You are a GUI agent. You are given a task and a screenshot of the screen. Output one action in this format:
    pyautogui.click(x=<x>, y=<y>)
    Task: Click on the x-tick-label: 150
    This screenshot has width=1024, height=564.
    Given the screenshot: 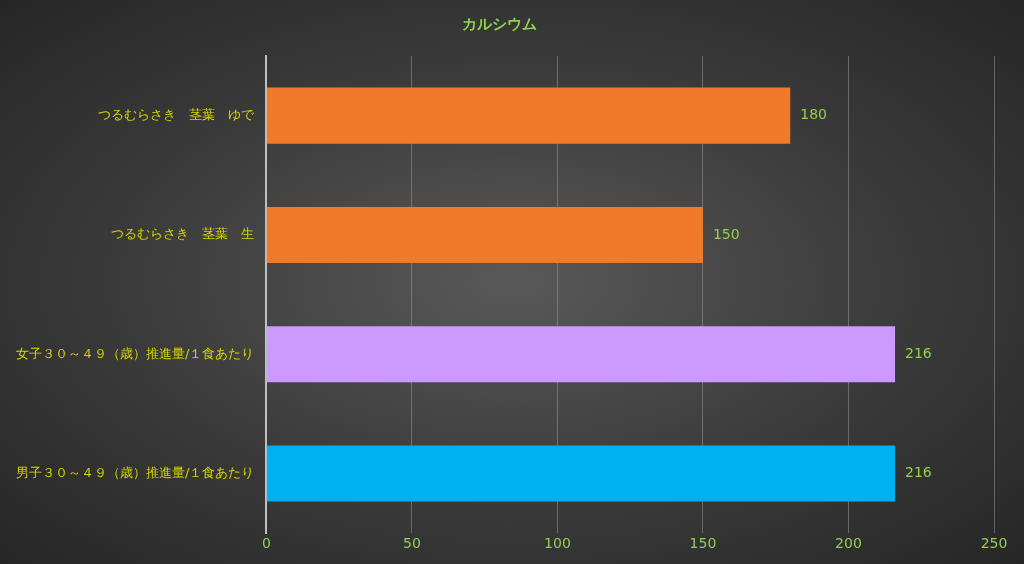 What is the action you would take?
    pyautogui.click(x=703, y=543)
    